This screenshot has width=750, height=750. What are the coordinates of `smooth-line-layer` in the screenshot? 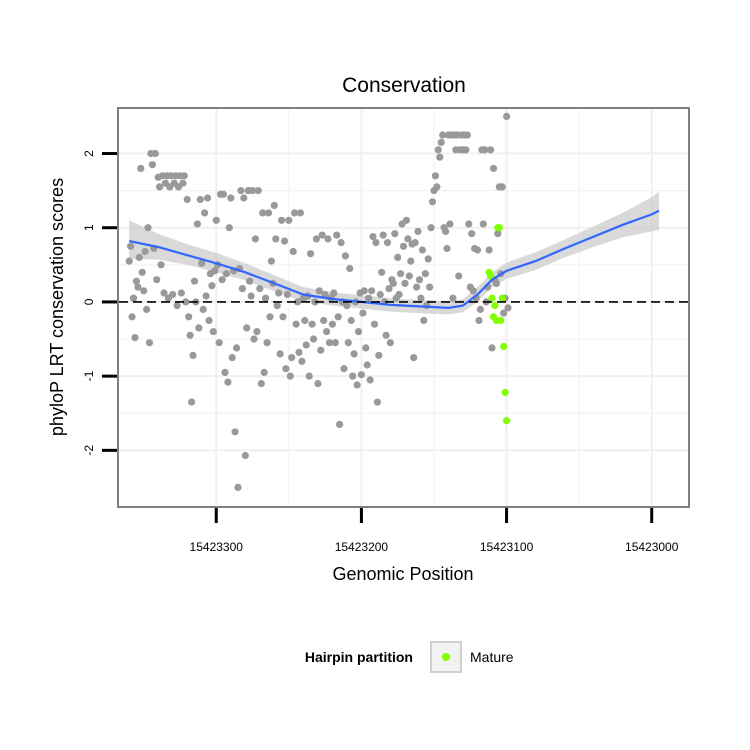 It's located at (394, 259).